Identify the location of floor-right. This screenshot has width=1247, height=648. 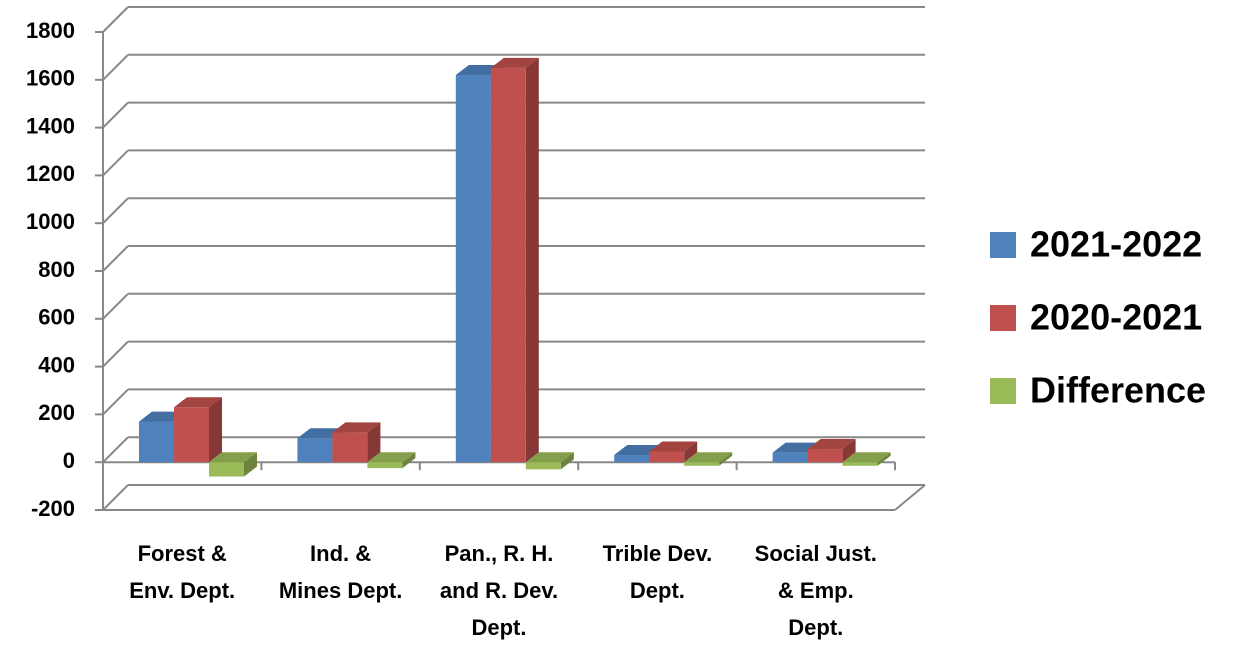
(910, 497).